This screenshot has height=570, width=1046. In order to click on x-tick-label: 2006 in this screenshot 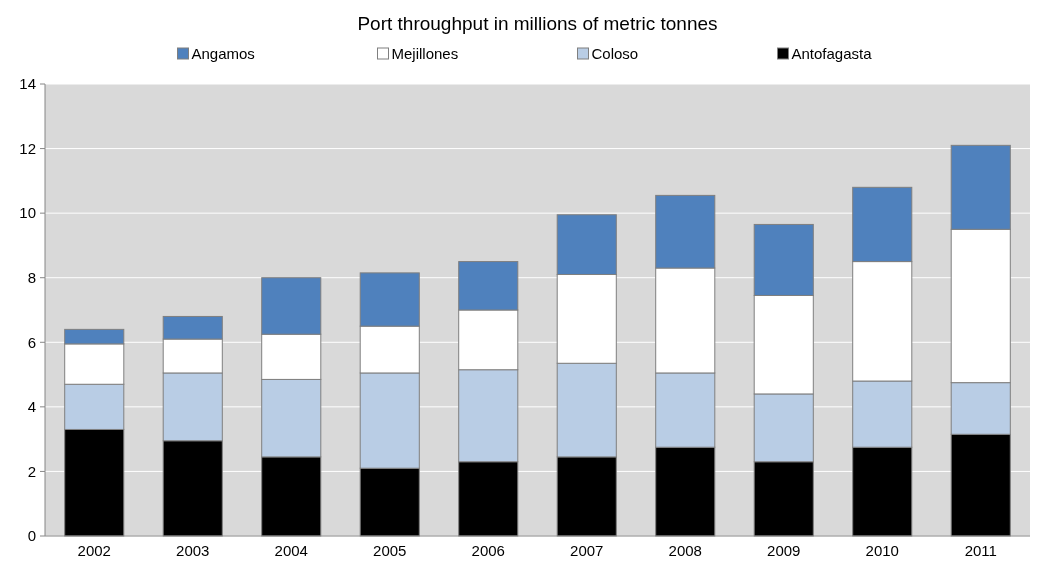, I will do `click(488, 550)`.